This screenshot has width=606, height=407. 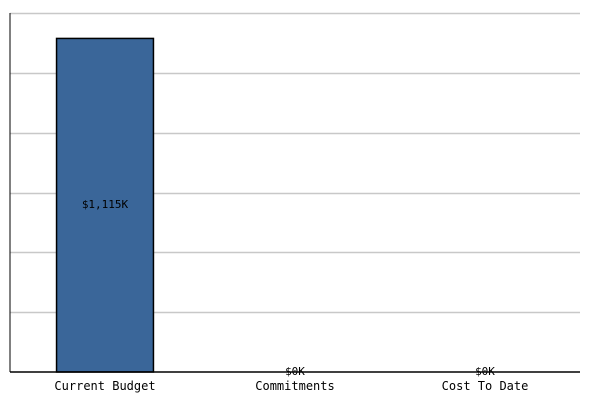 I want to click on category-label: Cost To Date, so click(x=485, y=386).